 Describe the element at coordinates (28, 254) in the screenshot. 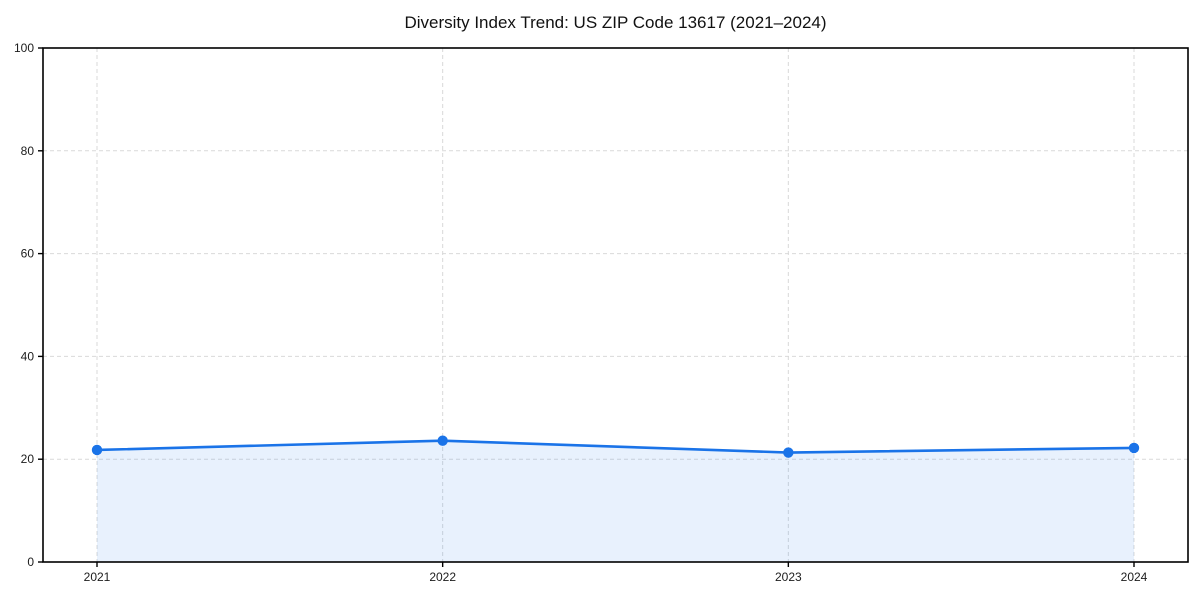

I see `y-tick-label: 60` at that location.